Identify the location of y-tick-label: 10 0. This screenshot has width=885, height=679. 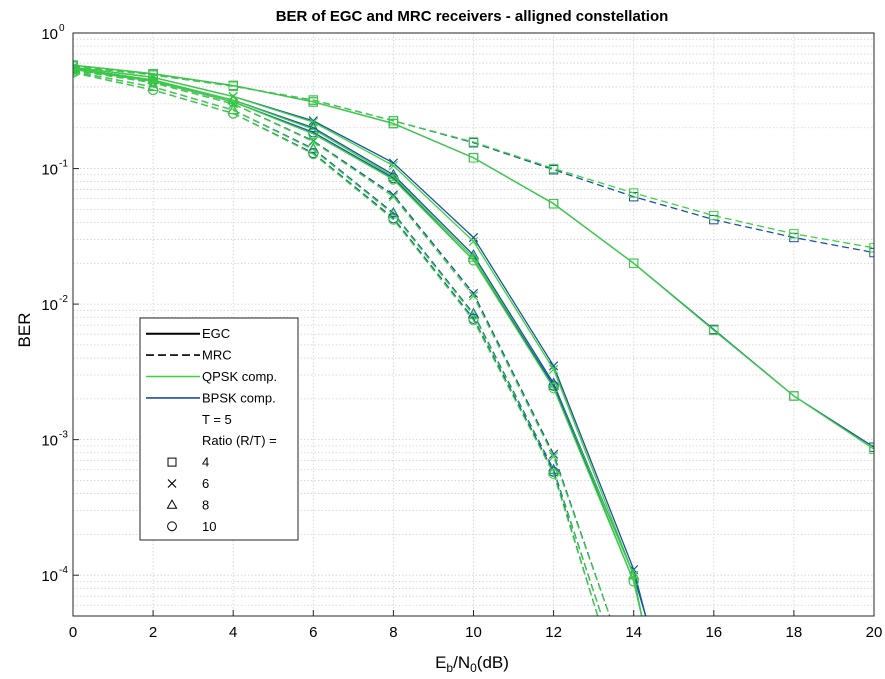
(53, 33).